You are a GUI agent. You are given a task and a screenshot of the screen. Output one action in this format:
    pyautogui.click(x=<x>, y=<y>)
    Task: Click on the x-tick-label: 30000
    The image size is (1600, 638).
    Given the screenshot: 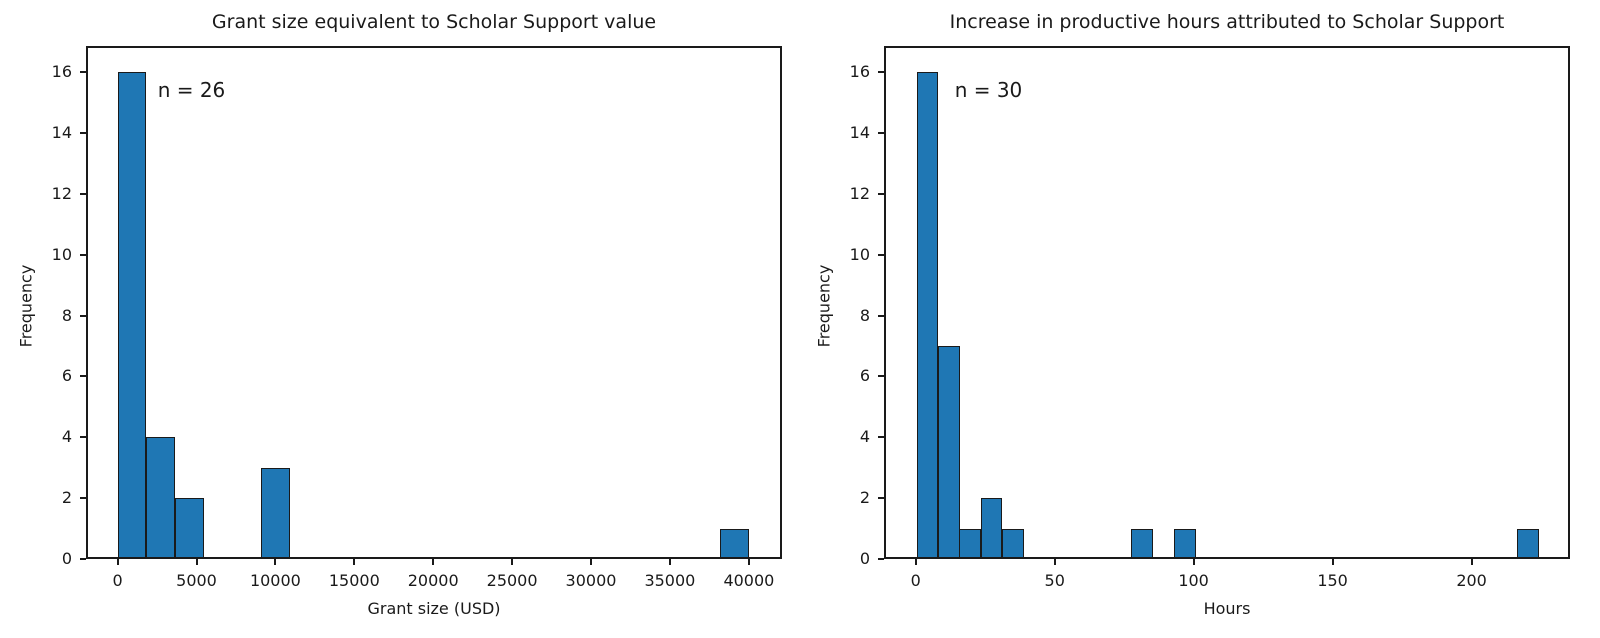 What is the action you would take?
    pyautogui.click(x=591, y=580)
    